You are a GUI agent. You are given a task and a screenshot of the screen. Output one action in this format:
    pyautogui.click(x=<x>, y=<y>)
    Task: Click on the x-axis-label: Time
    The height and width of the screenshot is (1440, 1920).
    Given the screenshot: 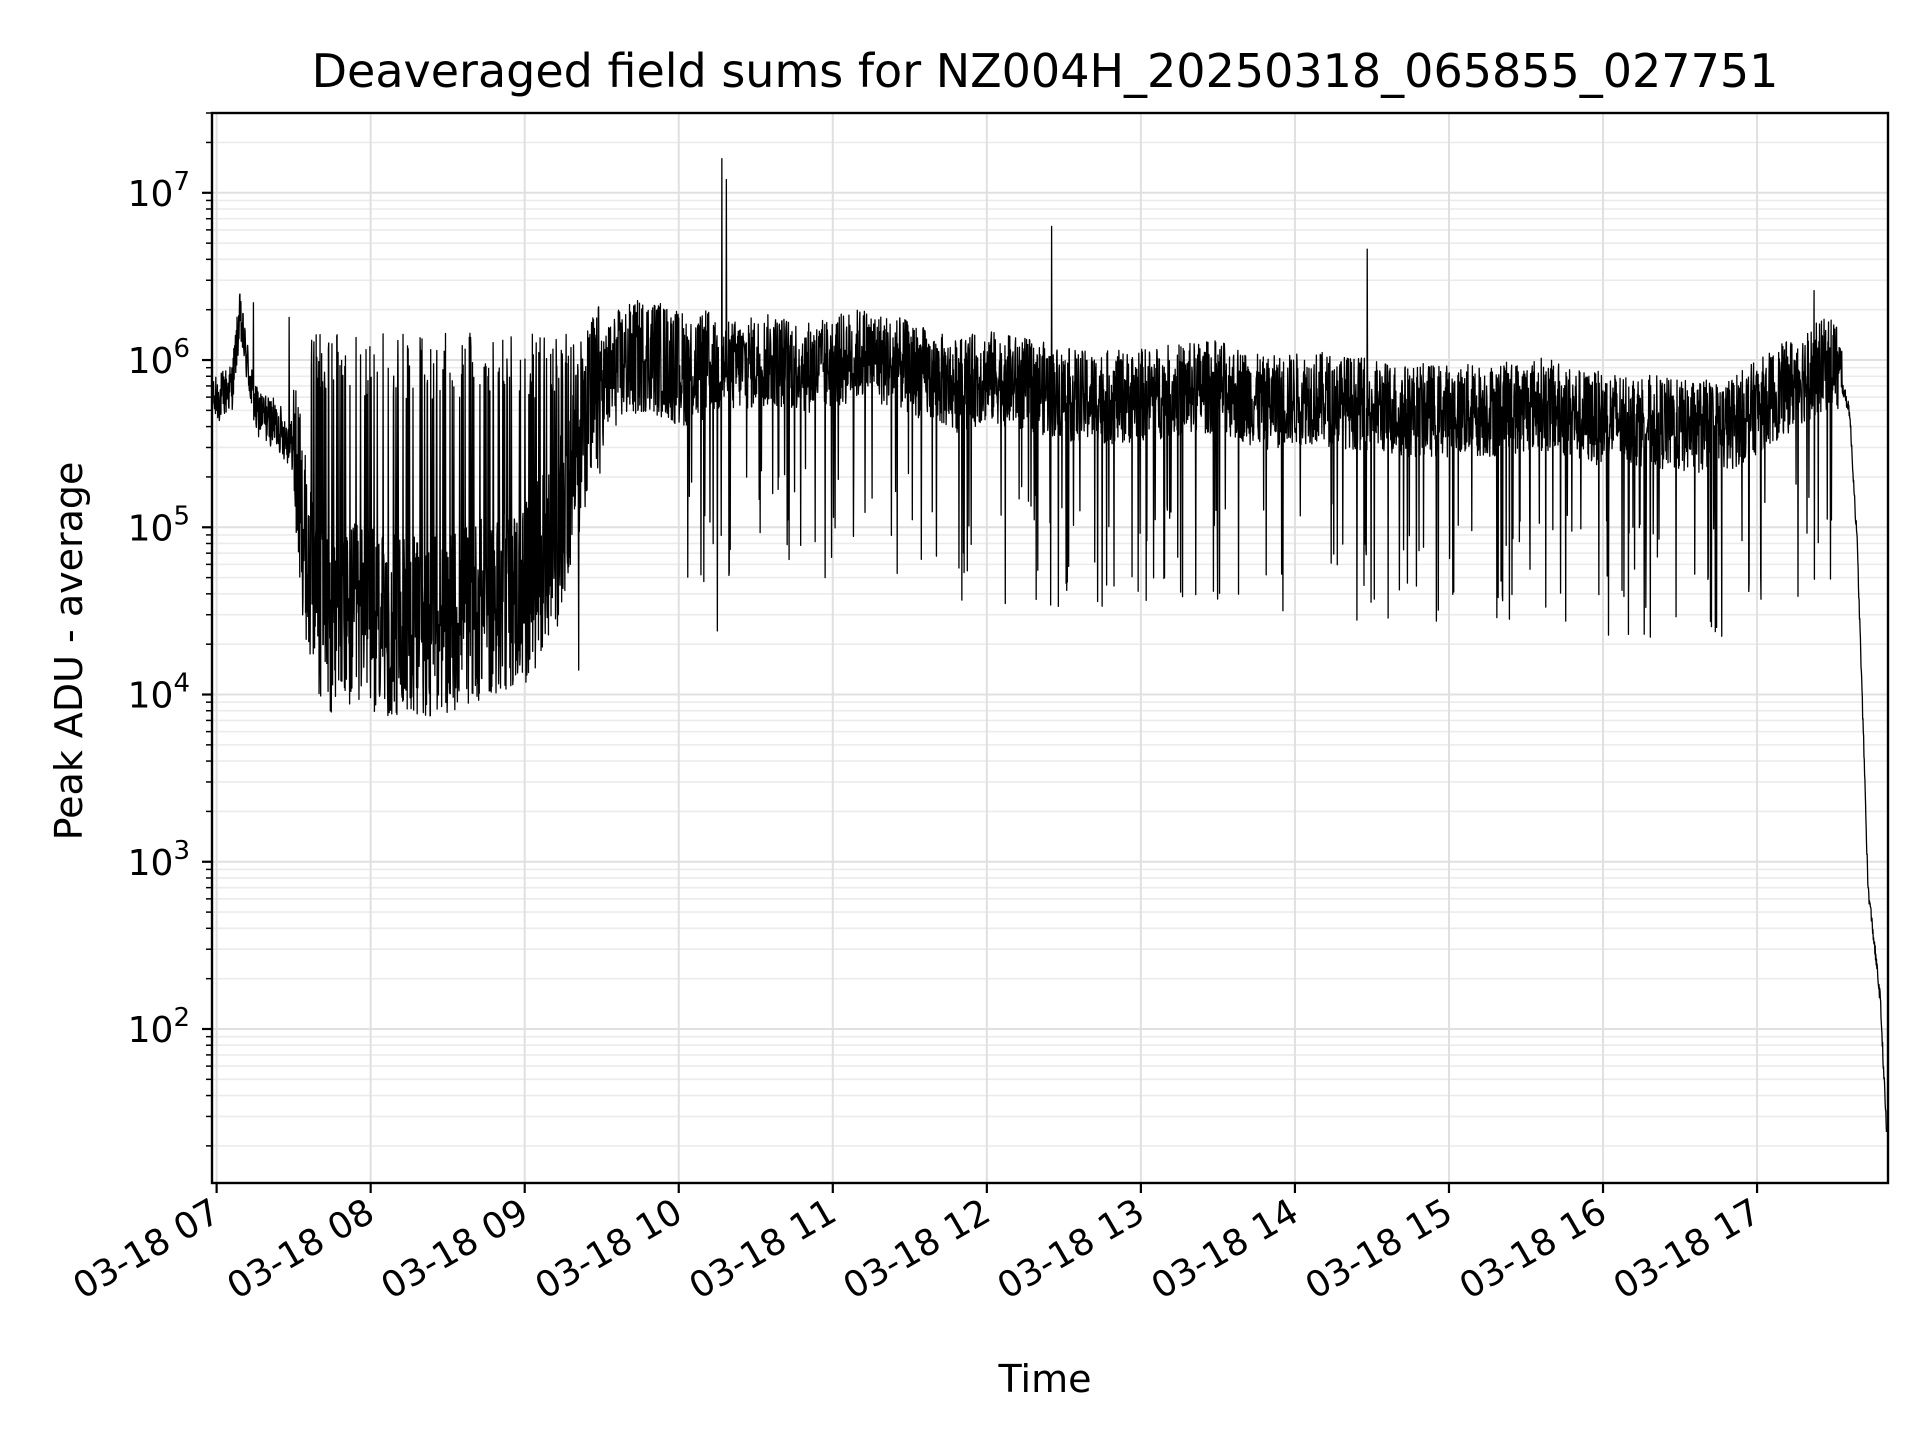 What is the action you would take?
    pyautogui.click(x=1045, y=1379)
    